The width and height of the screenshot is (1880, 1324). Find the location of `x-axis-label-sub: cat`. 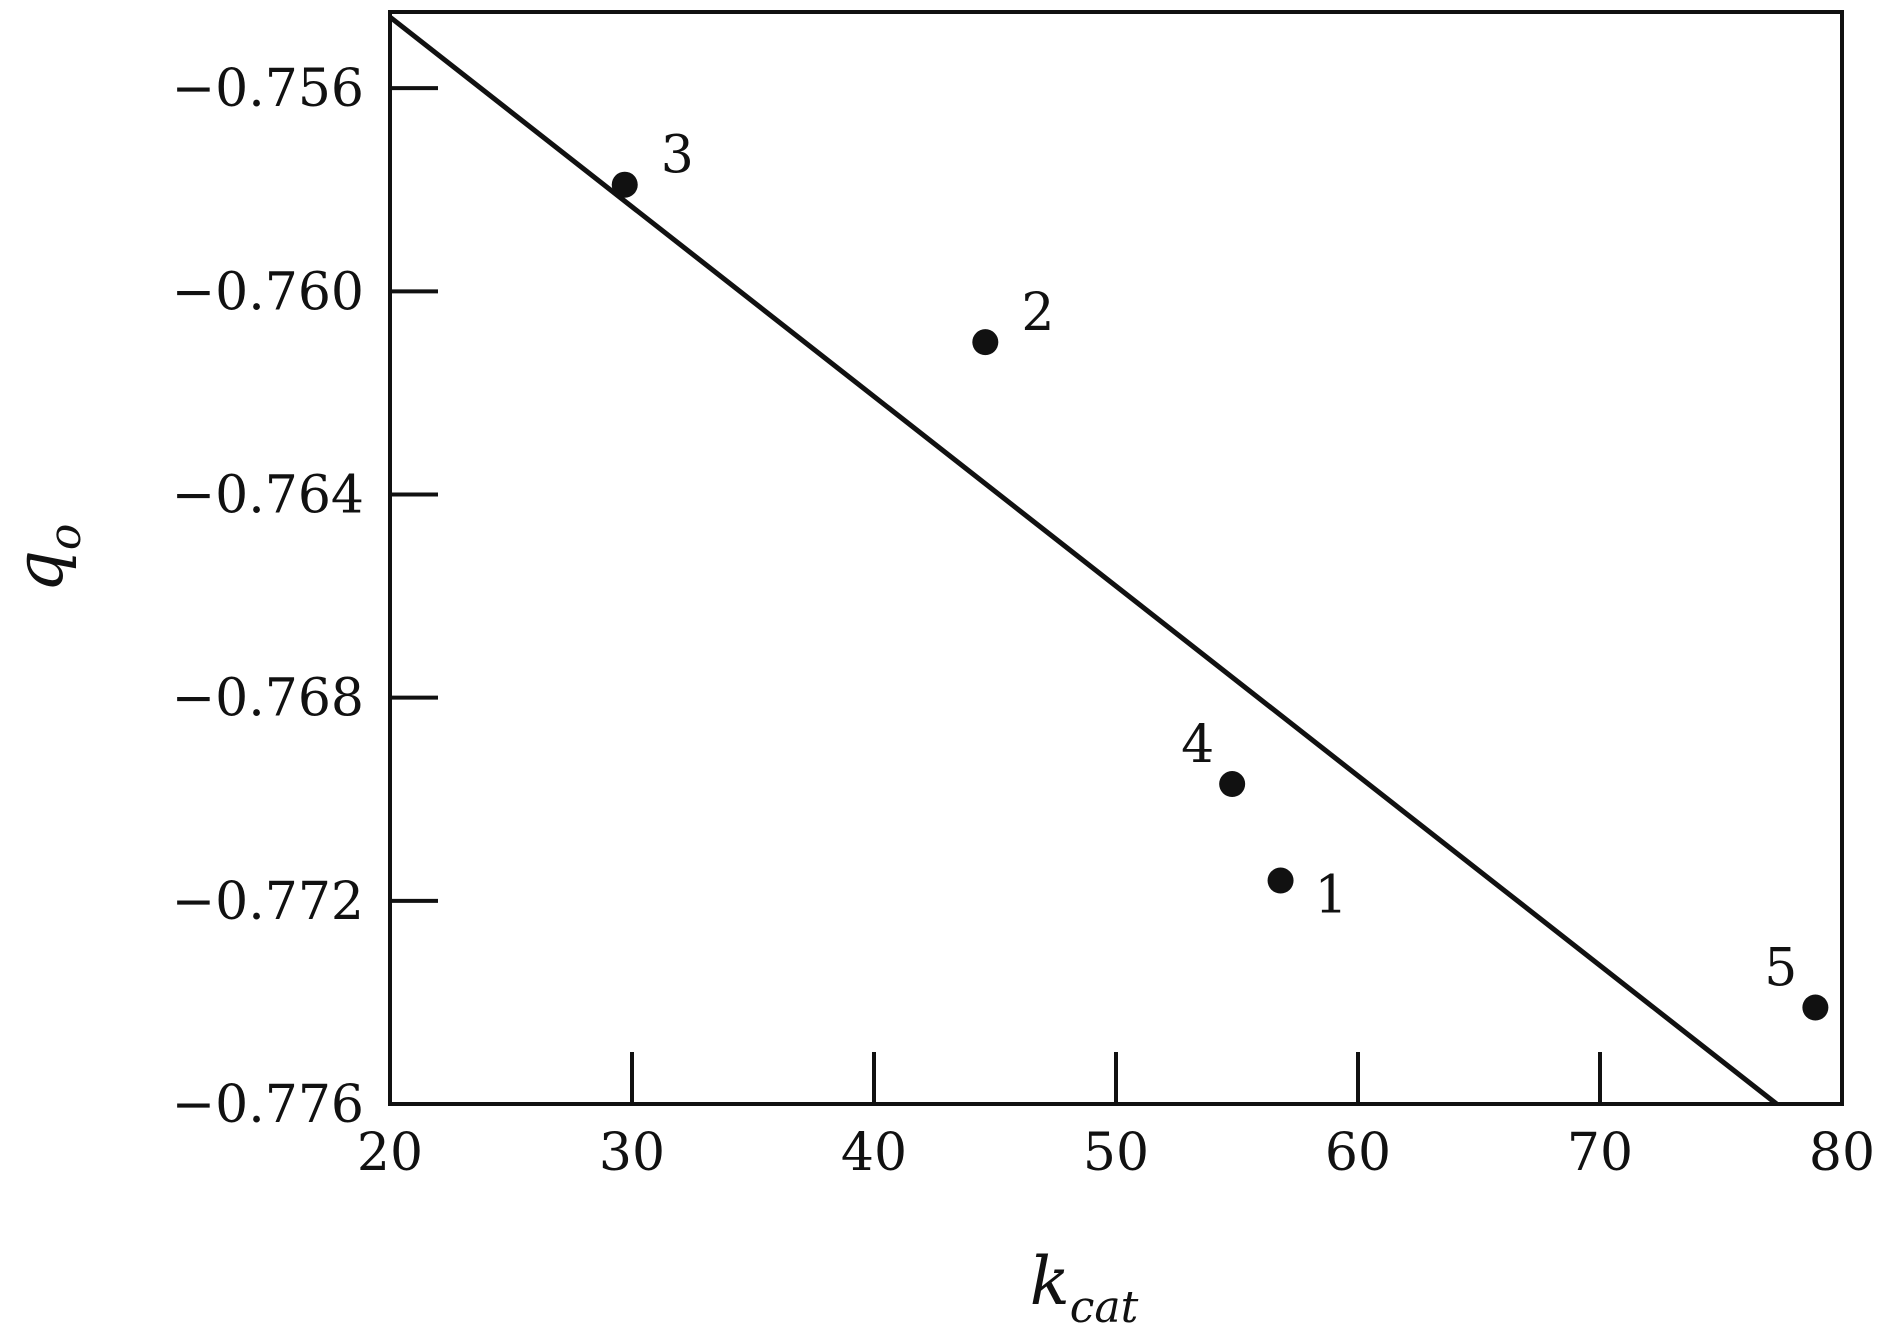

x-axis-label-sub: cat is located at coordinates (1104, 1303).